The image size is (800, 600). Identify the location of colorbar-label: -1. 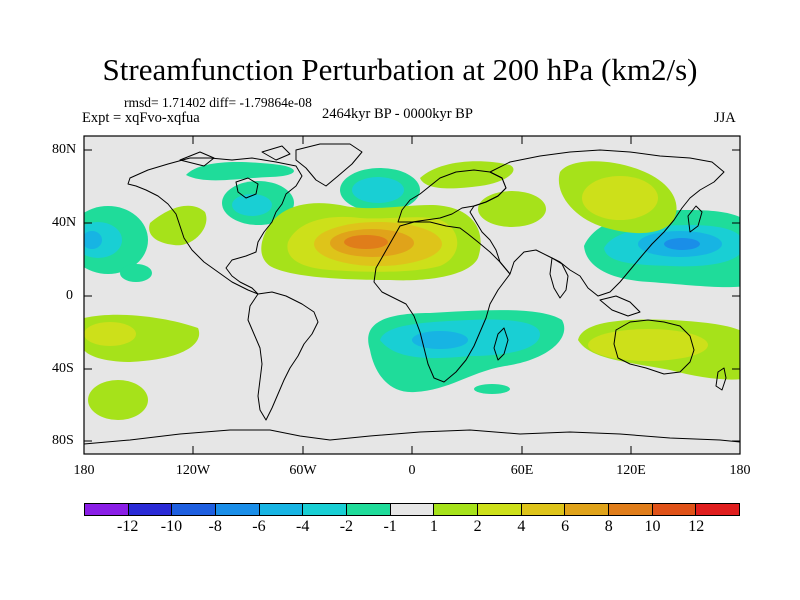
(390, 526).